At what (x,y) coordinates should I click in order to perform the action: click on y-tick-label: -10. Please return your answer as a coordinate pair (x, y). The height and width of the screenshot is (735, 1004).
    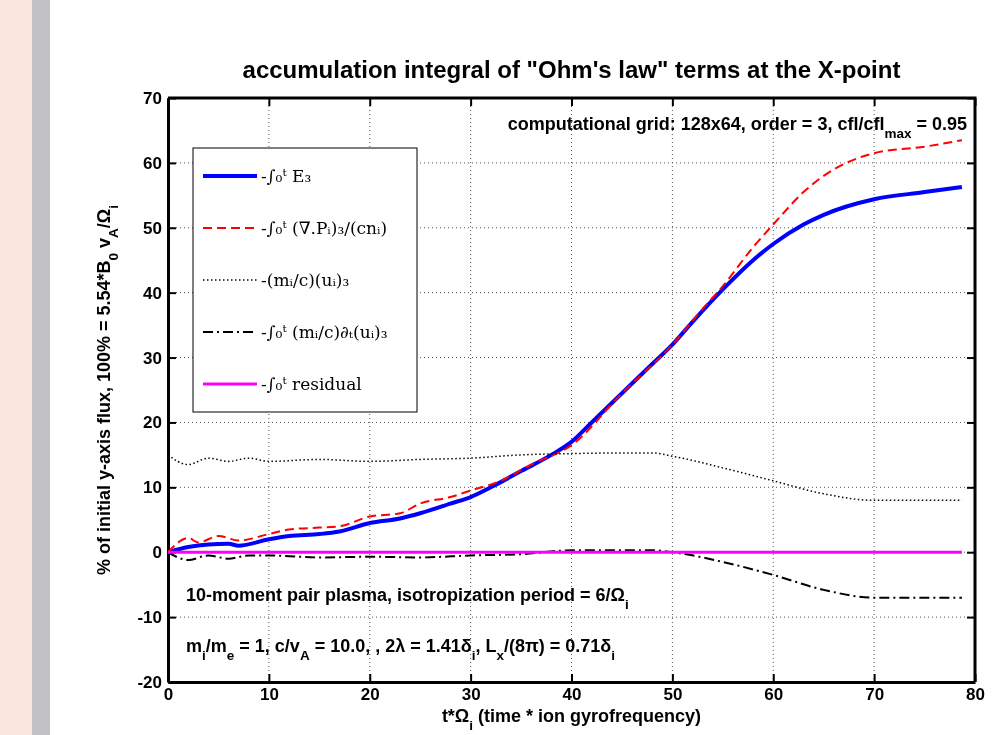
    Looking at the image, I should click on (149, 618).